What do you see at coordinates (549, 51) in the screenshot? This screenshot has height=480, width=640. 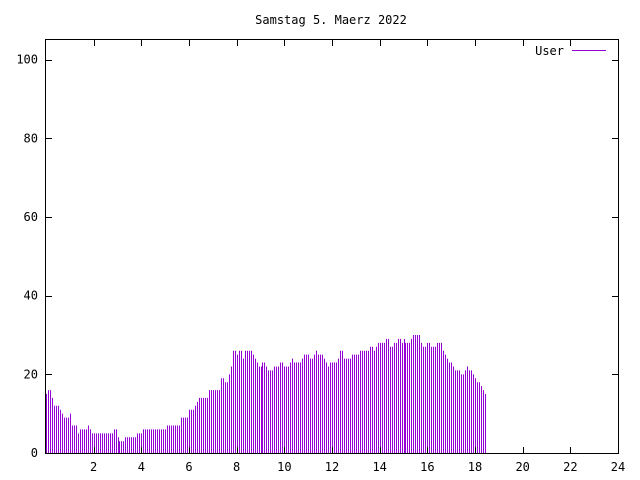 I see `legend-label: User` at bounding box center [549, 51].